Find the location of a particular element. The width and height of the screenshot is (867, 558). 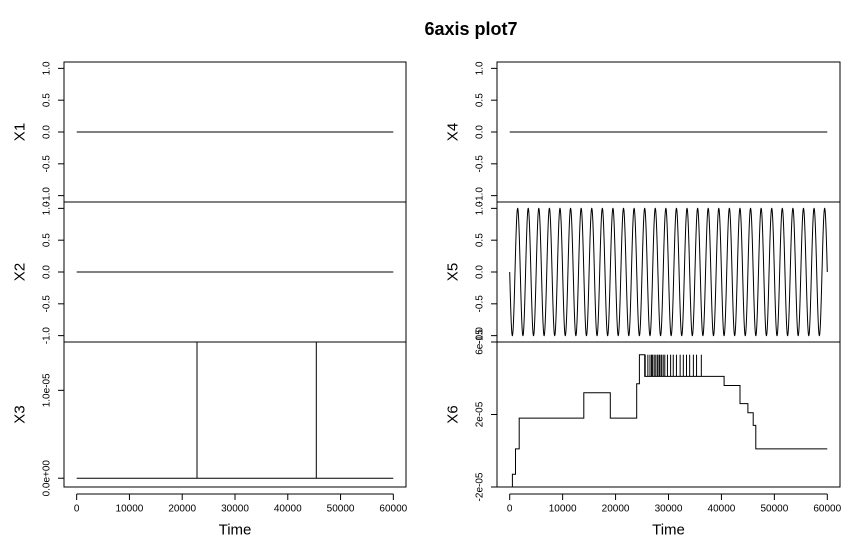

y-axis-label: X2 is located at coordinates (20, 272).